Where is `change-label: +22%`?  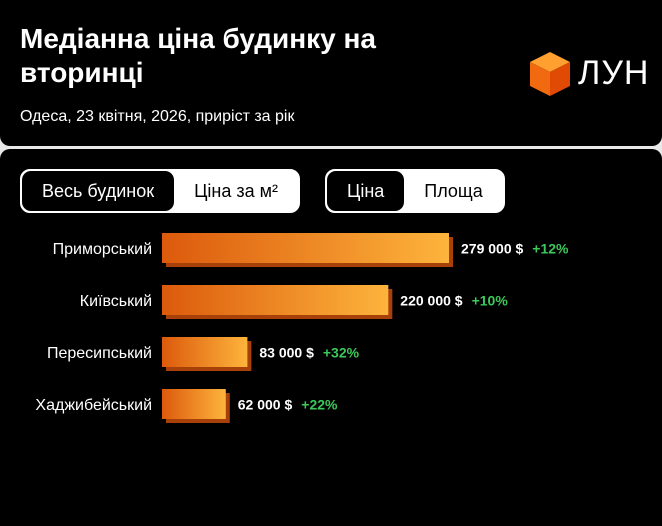
change-label: +22% is located at coordinates (319, 405).